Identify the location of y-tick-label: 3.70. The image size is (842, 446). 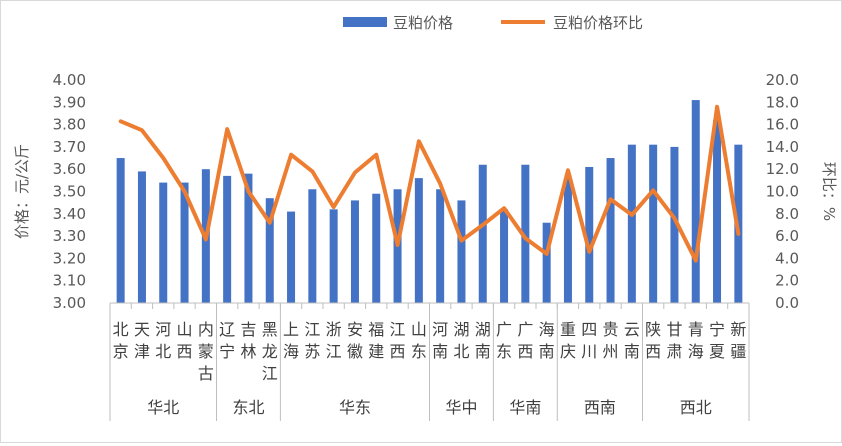
(69, 147).